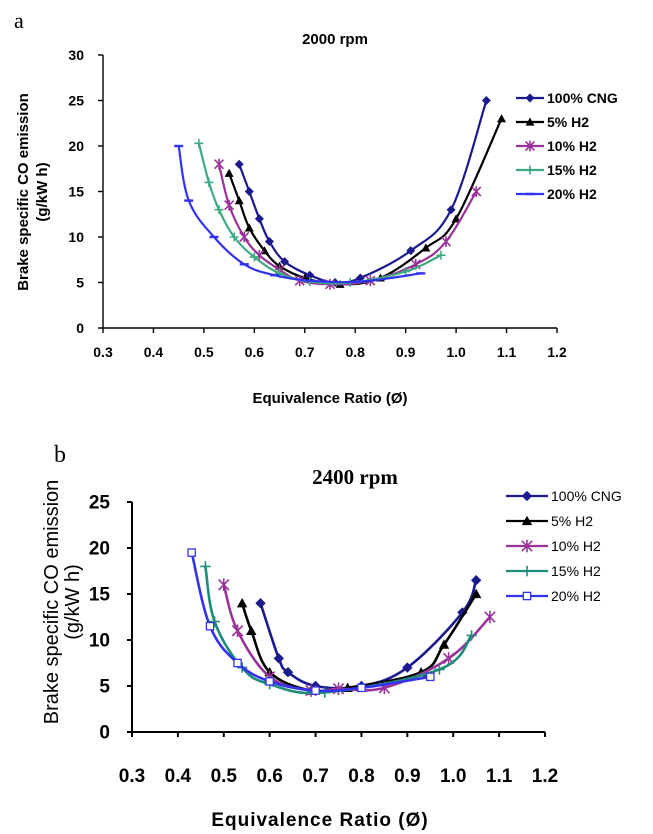  I want to click on panel-b-ylabel-line1: Brake specific CO emission, so click(52, 602).